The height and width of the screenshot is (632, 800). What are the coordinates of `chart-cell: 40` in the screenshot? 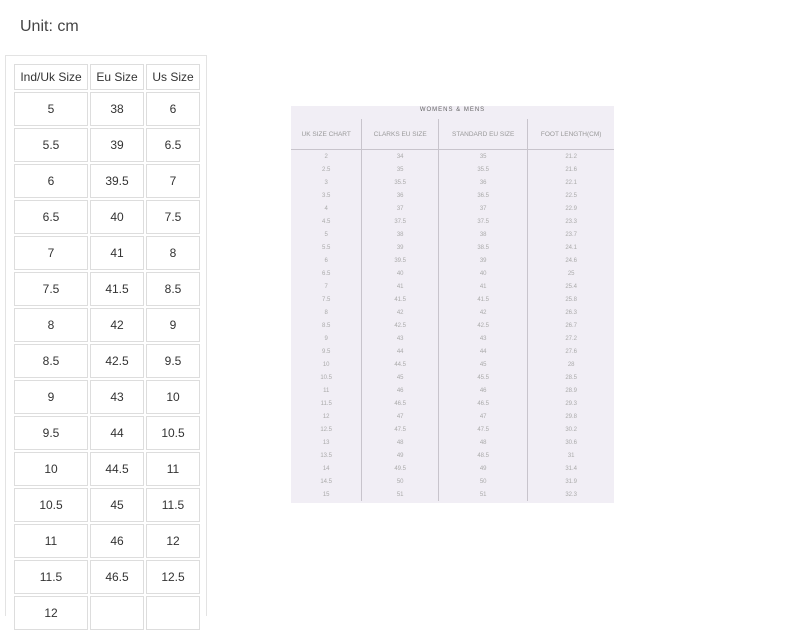 It's located at (400, 273).